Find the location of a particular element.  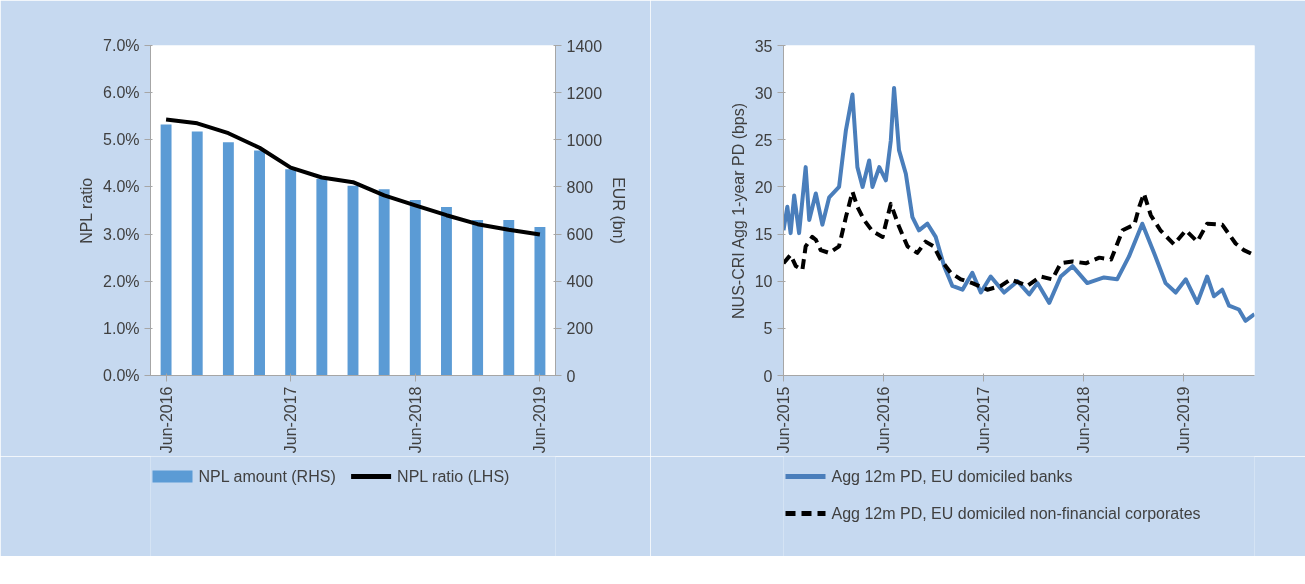

y-tick-label: 25 is located at coordinates (763, 140).